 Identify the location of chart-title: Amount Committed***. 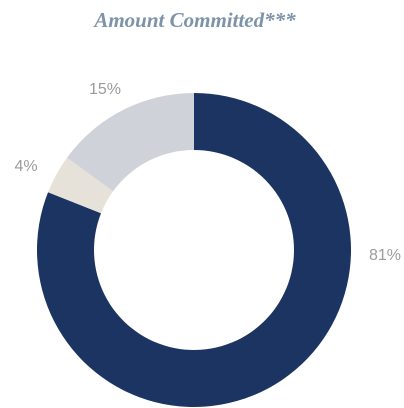
(194, 20).